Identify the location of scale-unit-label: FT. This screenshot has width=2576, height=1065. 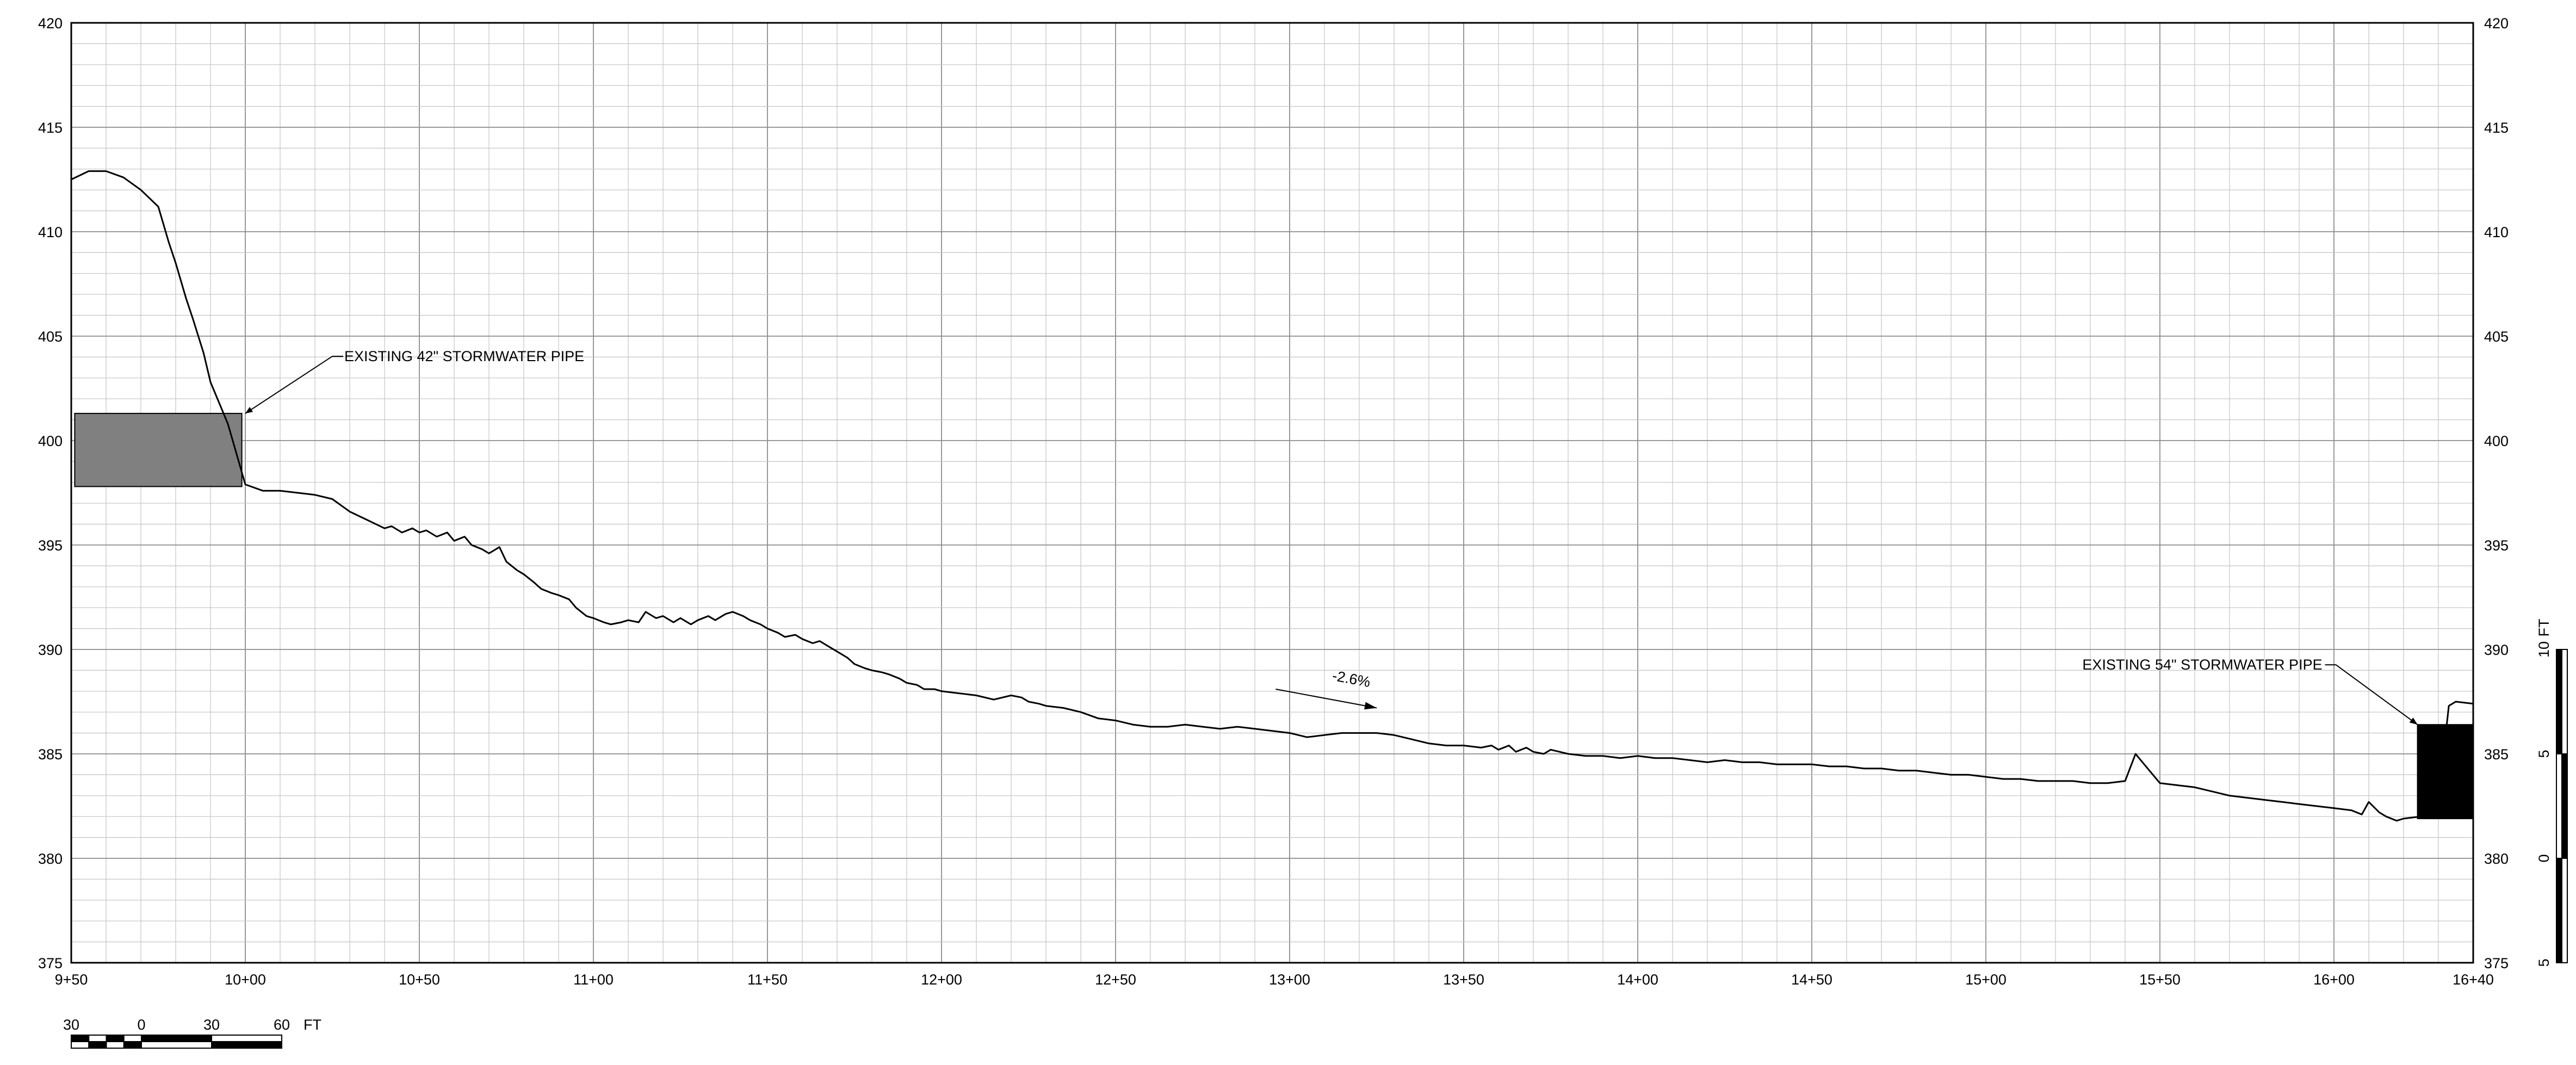
(313, 1025).